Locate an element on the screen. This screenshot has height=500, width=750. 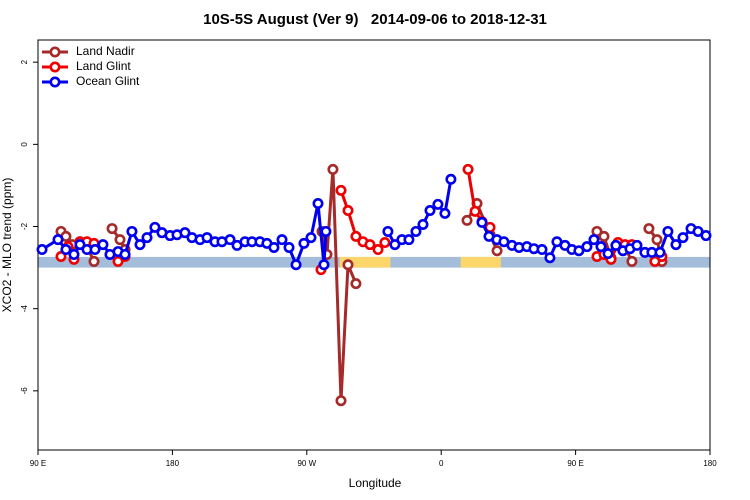
y-tick-label: -2 is located at coordinates (24, 226).